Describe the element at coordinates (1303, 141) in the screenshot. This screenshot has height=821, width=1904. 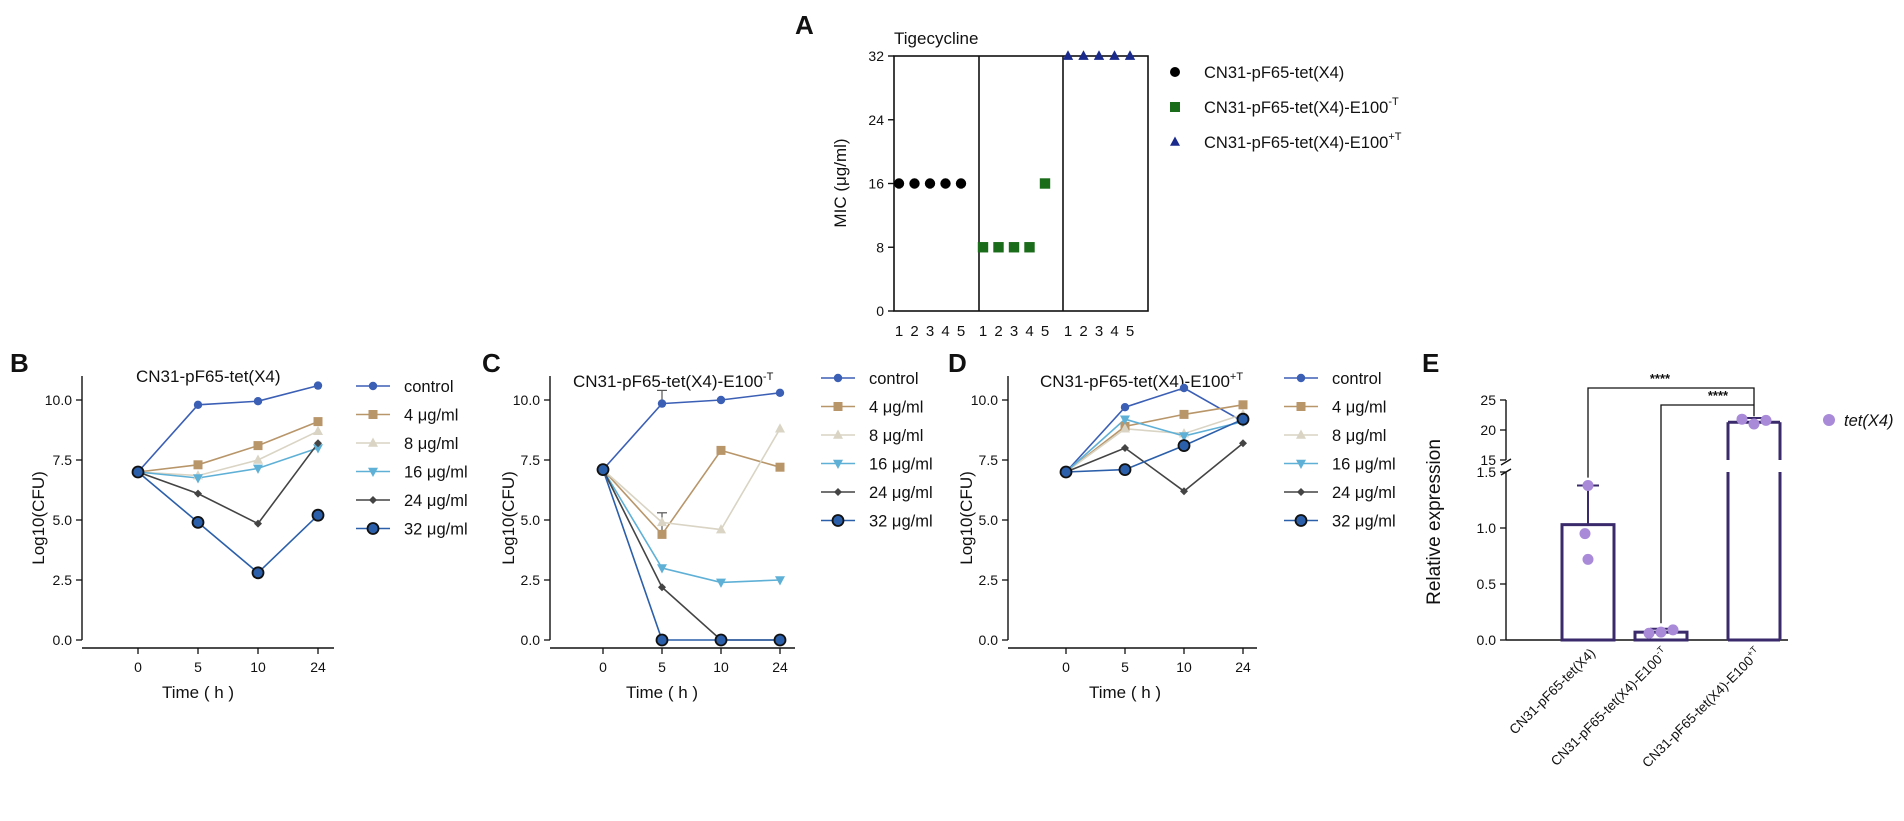
I see `legend-label: CN31-pF65-tet(X4)-E100+T` at that location.